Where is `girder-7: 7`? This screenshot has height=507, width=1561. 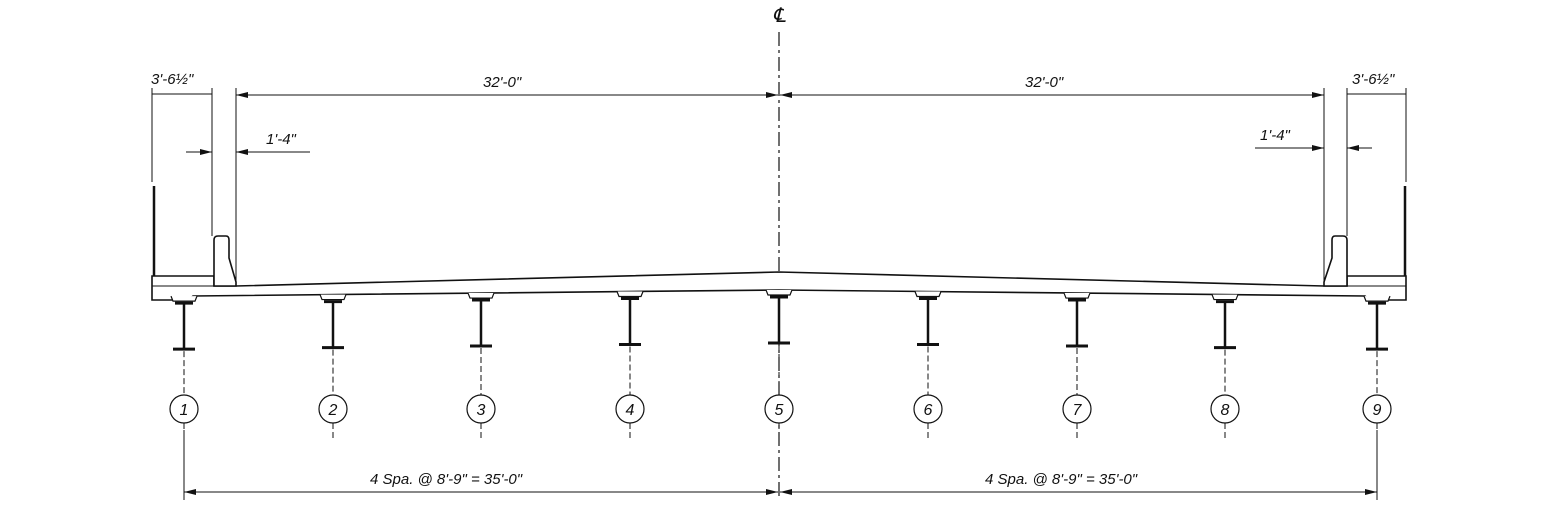 girder-7: 7 is located at coordinates (1077, 366).